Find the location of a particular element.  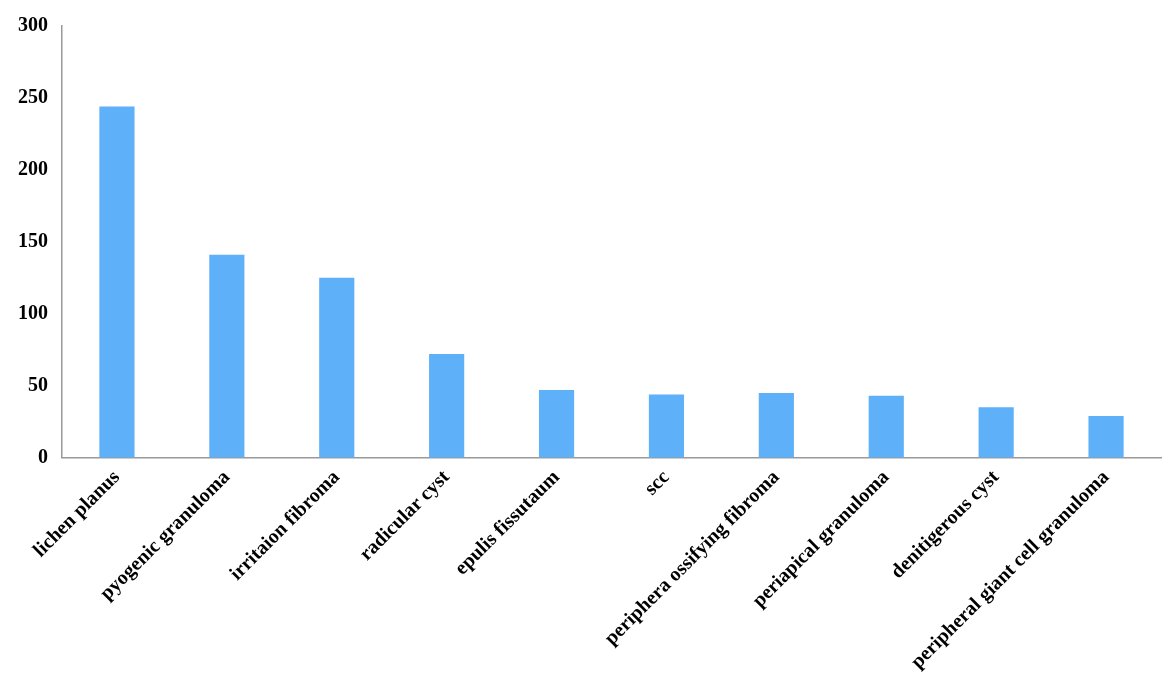

y-tick-label: 0 is located at coordinates (43, 455).